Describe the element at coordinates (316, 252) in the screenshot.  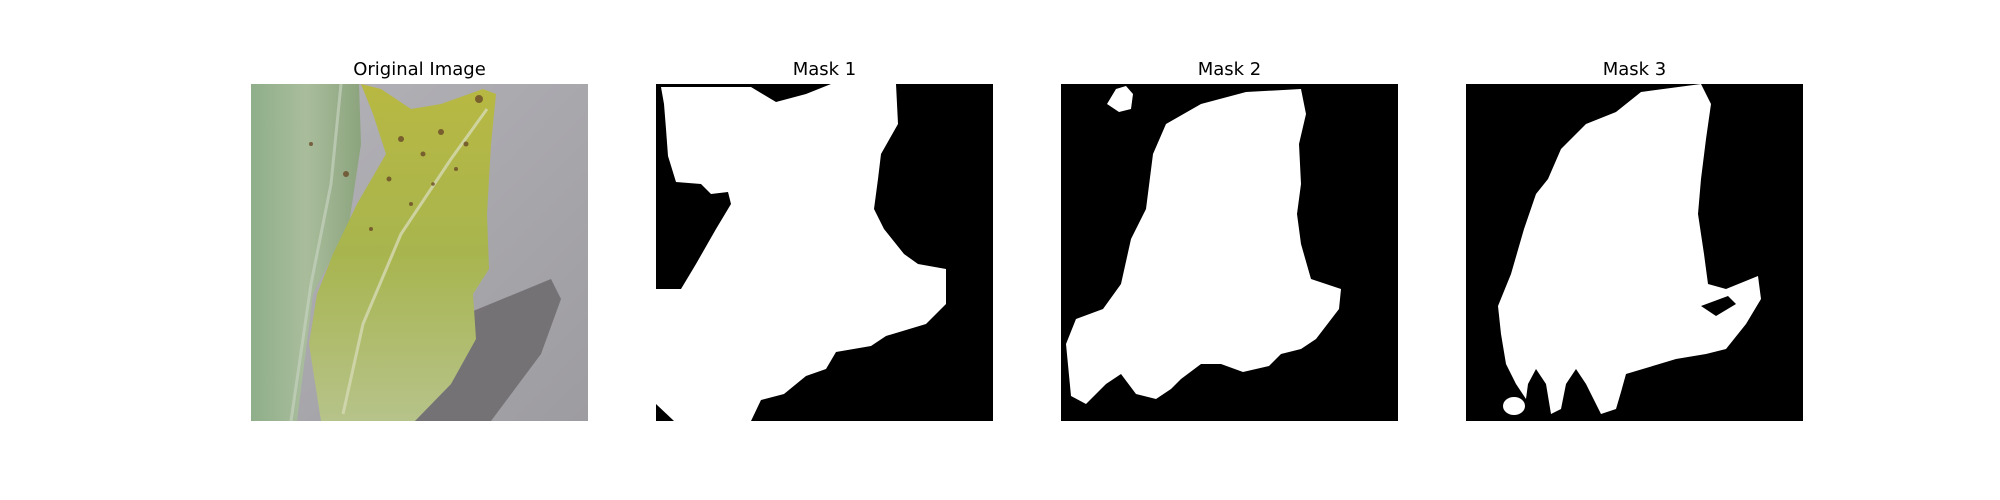
I see `pale-leaf-vein` at that location.